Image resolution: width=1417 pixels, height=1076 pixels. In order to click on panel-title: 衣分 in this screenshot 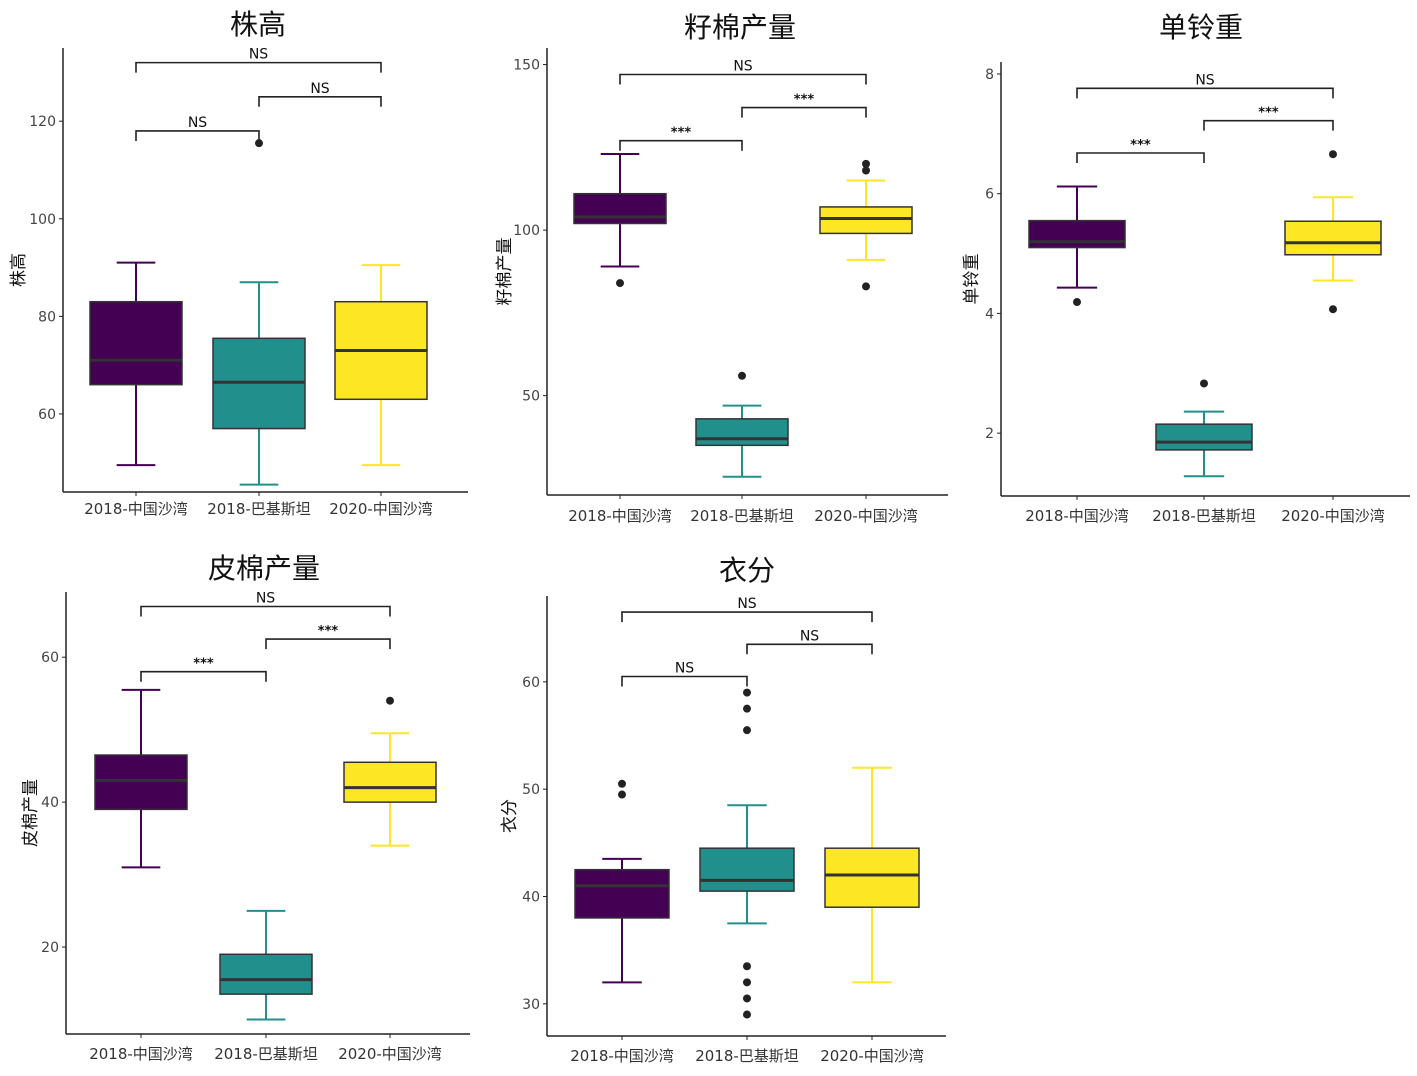, I will do `click(747, 570)`.